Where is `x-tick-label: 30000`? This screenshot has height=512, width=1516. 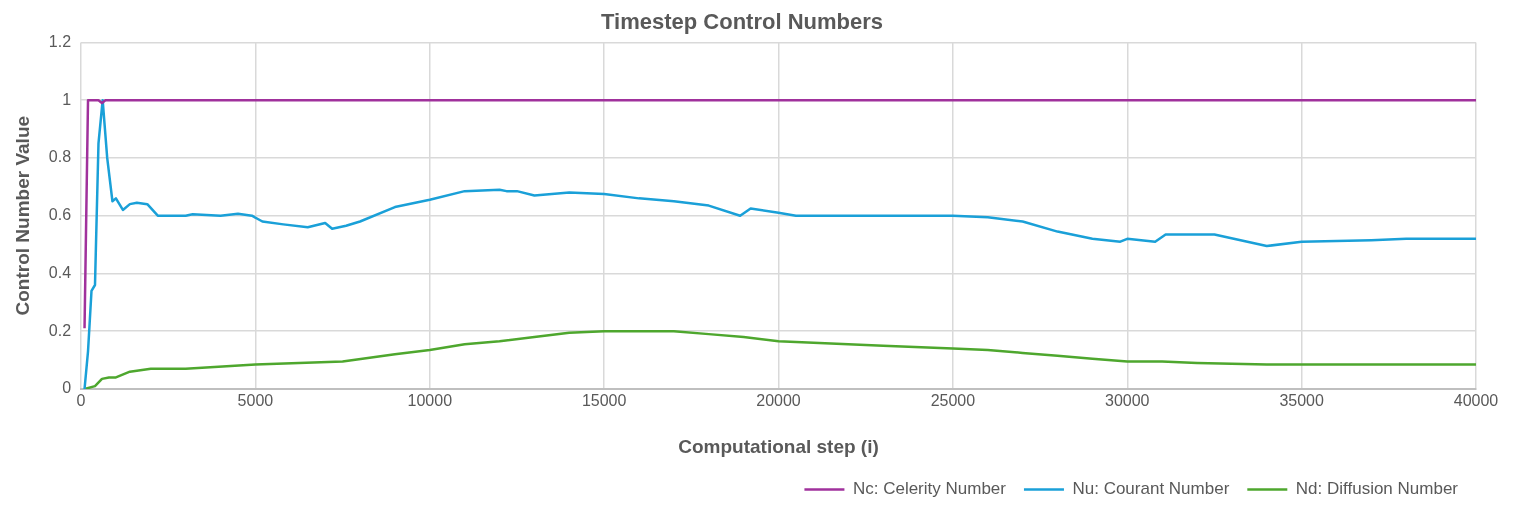 x-tick-label: 30000 is located at coordinates (1127, 401).